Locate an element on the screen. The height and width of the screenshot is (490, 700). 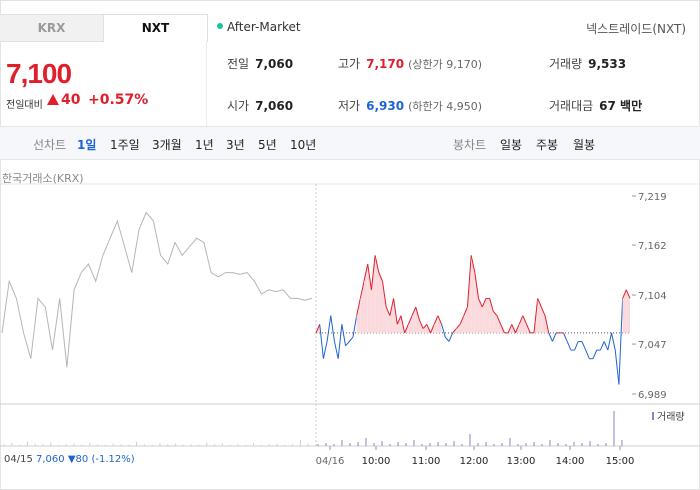
exchange-label: 넥스트레이드(NXT) is located at coordinates (636, 29).